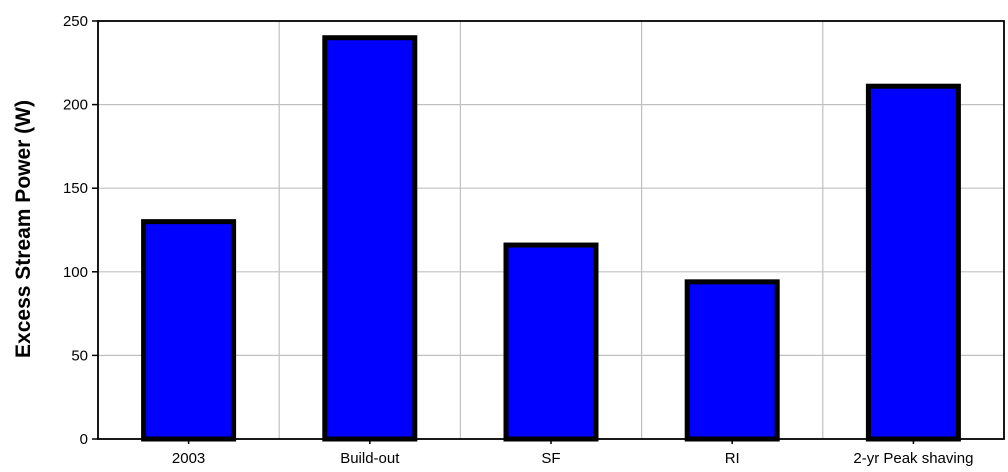 The height and width of the screenshot is (472, 1008). I want to click on y-tick-label: 250, so click(75, 21).